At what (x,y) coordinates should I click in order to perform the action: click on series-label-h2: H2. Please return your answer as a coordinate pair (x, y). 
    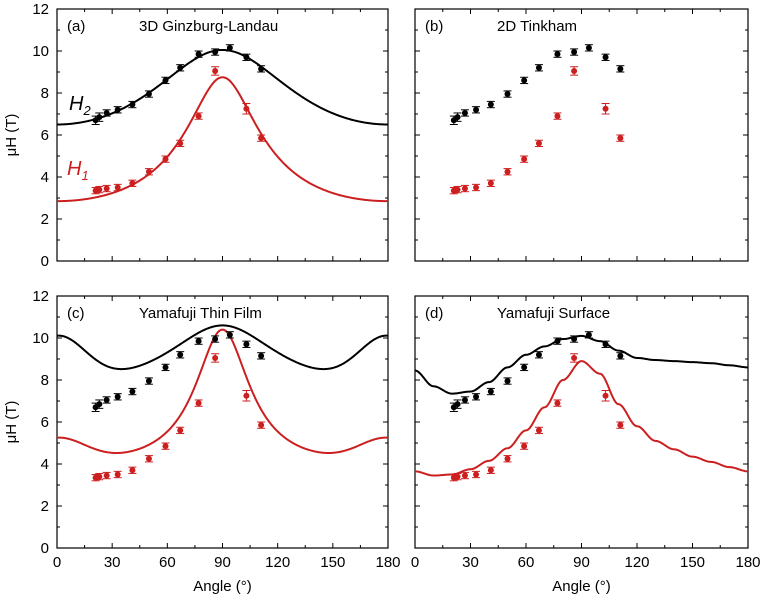
    Looking at the image, I should click on (80, 105).